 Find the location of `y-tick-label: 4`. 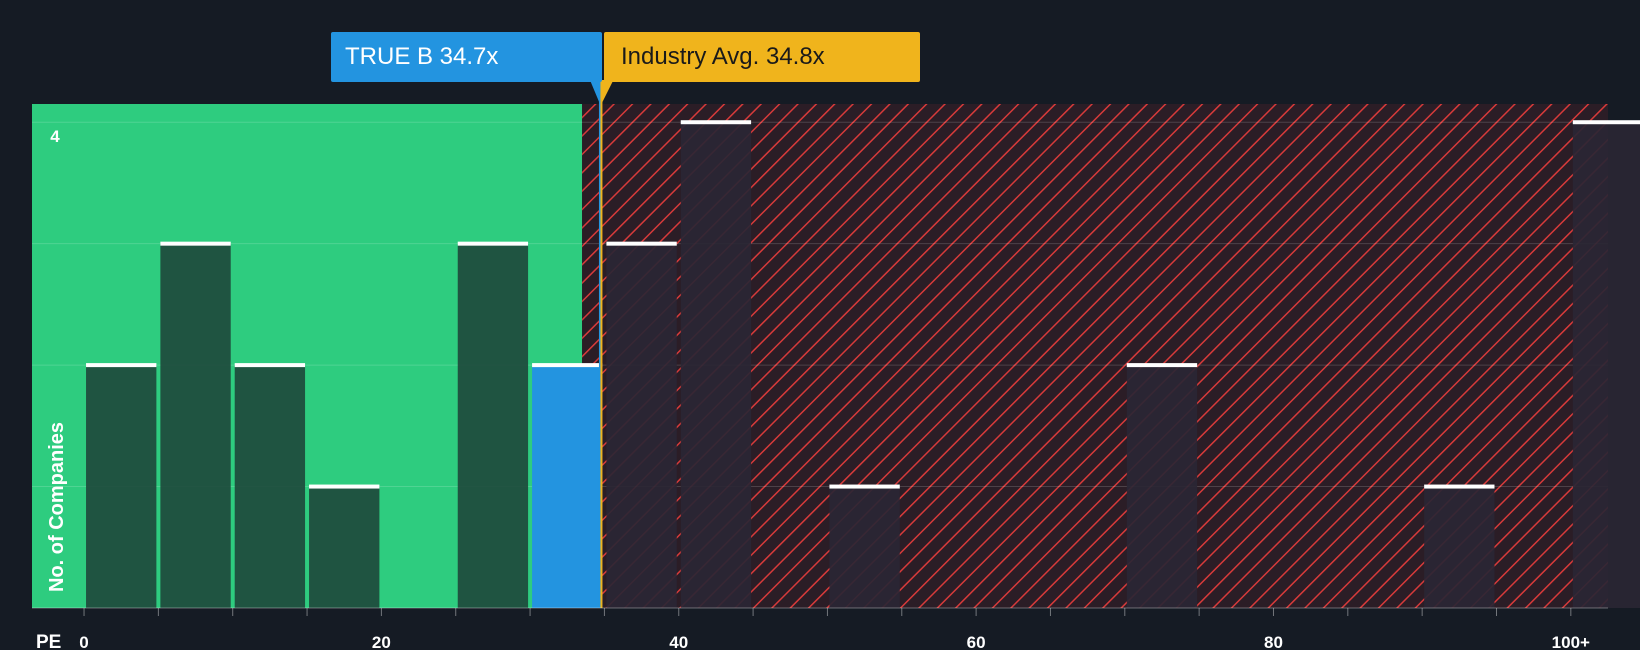

y-tick-label: 4 is located at coordinates (55, 136).